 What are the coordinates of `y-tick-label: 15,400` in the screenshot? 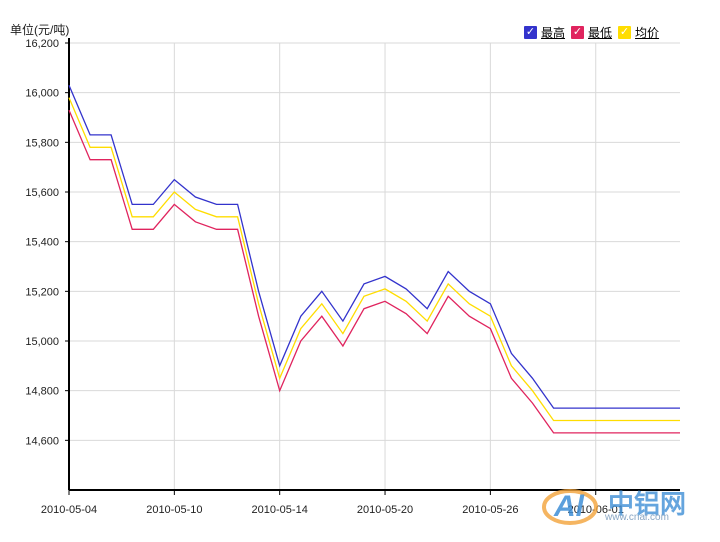 It's located at (42, 243).